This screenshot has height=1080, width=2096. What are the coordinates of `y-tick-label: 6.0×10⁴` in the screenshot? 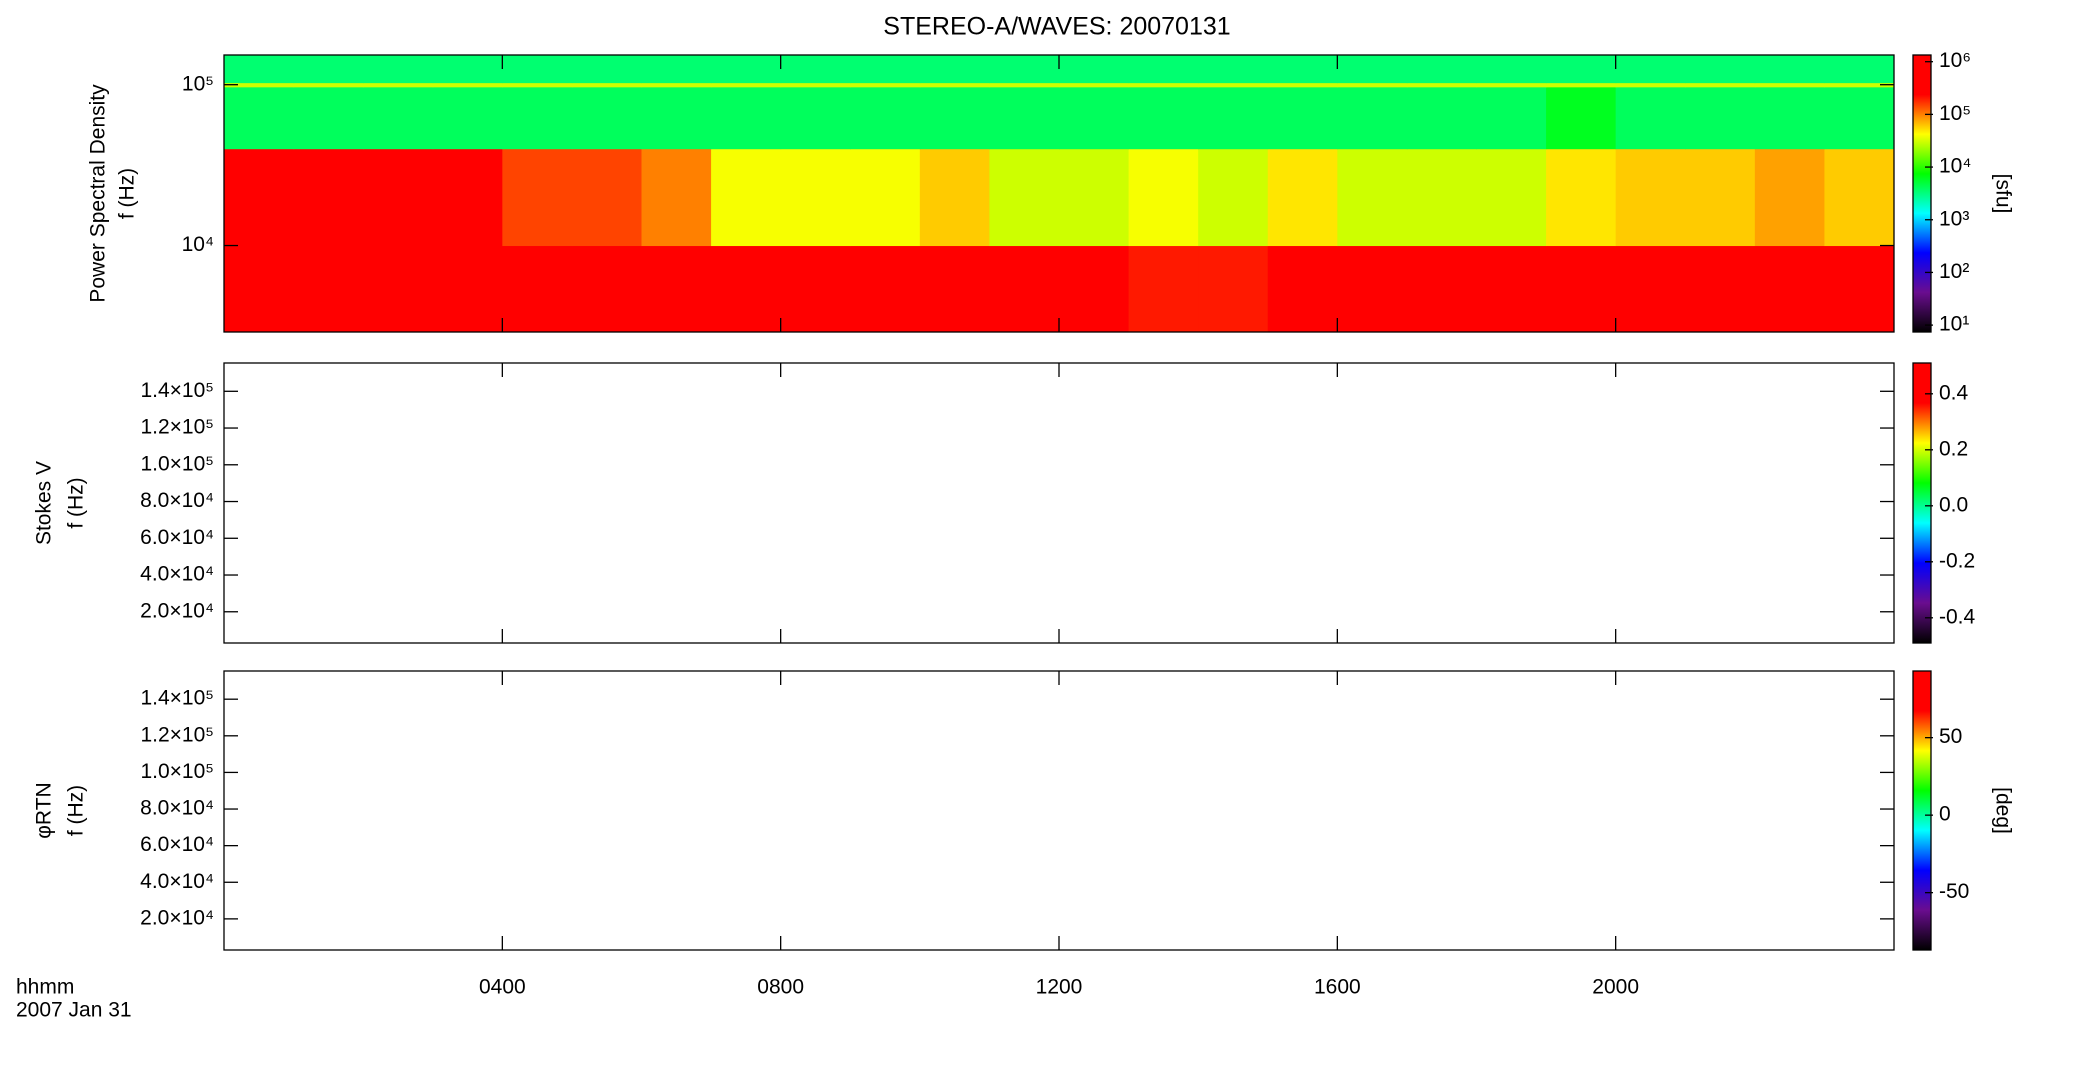 It's located at (177, 844).